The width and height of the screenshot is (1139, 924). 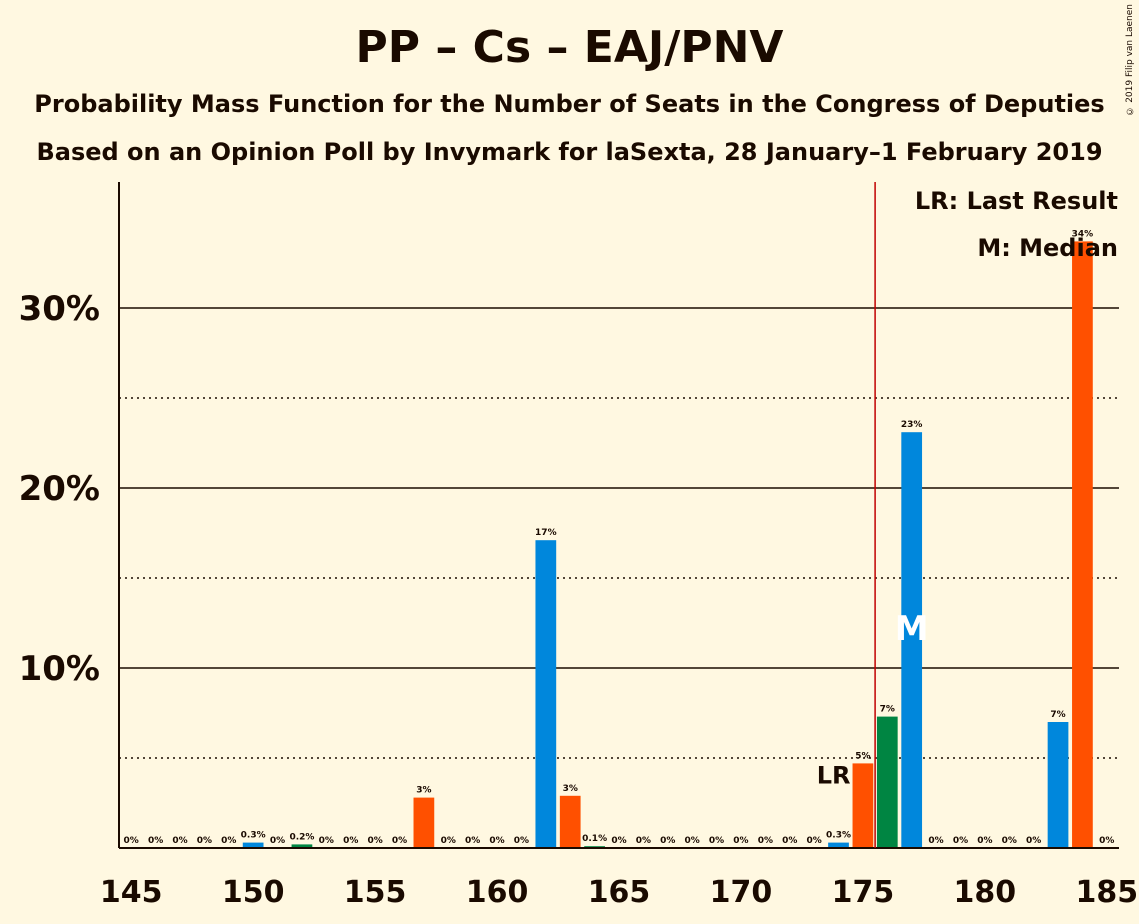 What do you see at coordinates (1106, 892) in the screenshot?
I see `x-tick-label: 185` at bounding box center [1106, 892].